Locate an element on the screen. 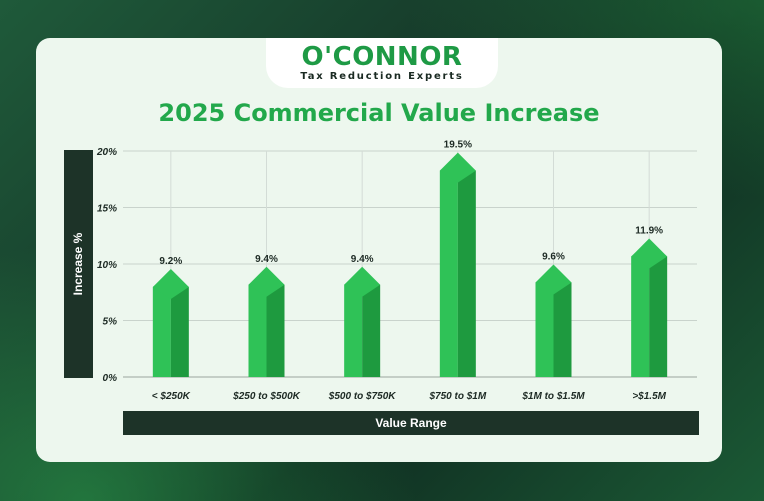 The width and height of the screenshot is (764, 501). logo-tab is located at coordinates (382, 63).